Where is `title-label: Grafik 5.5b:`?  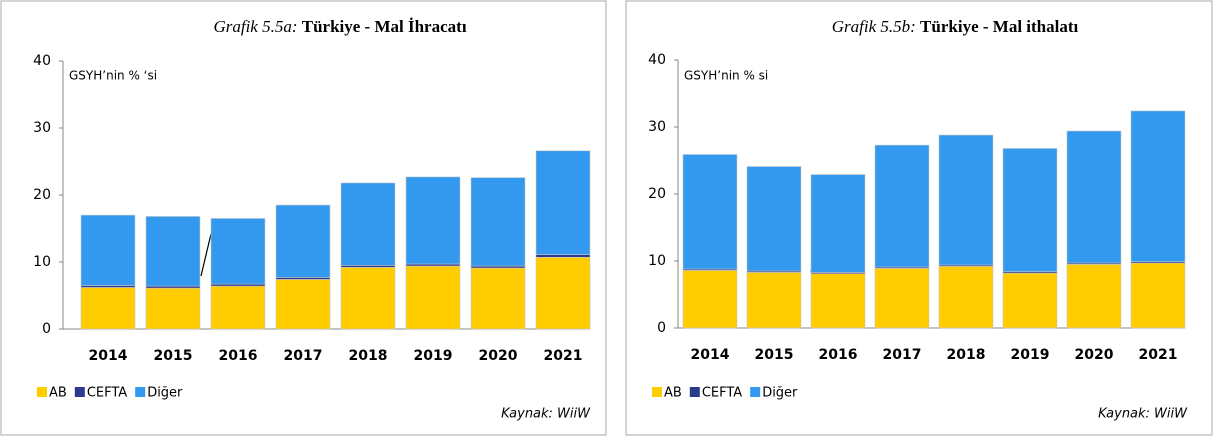
title-label: Grafik 5.5b: is located at coordinates (874, 26).